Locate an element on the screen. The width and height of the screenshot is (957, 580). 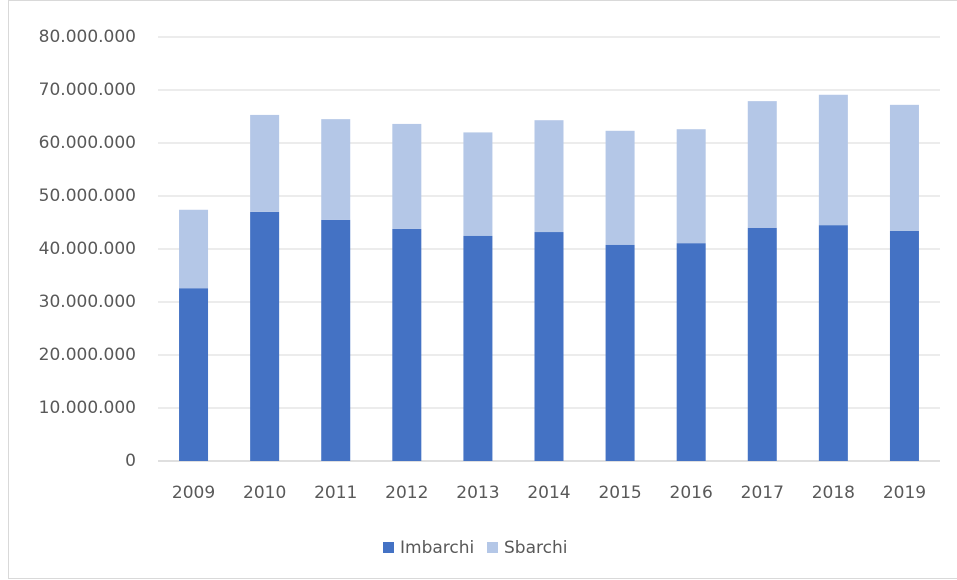
x-tick-label: 2009 is located at coordinates (193, 493).